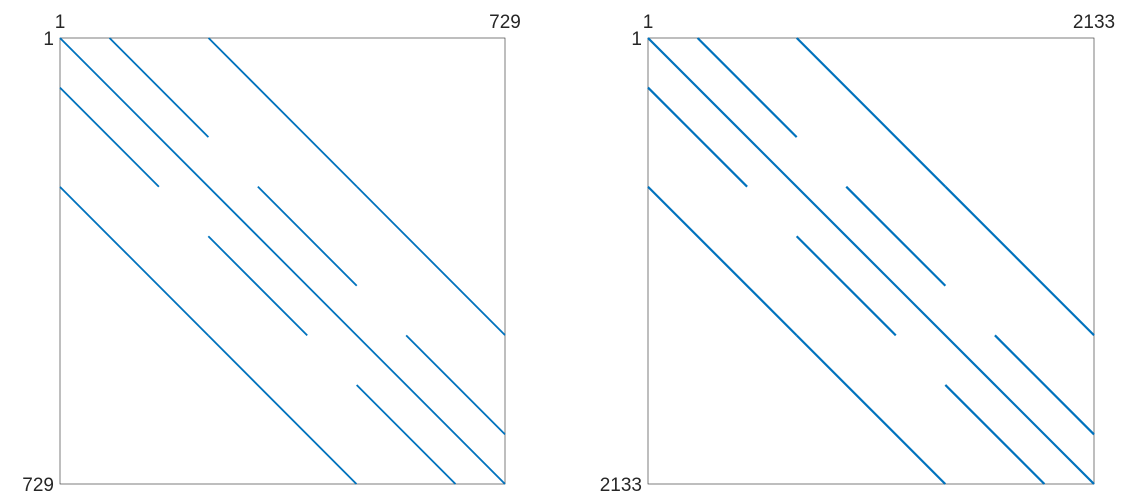  Describe the element at coordinates (621, 485) in the screenshot. I see `y-tick-label-last: 2133` at that location.